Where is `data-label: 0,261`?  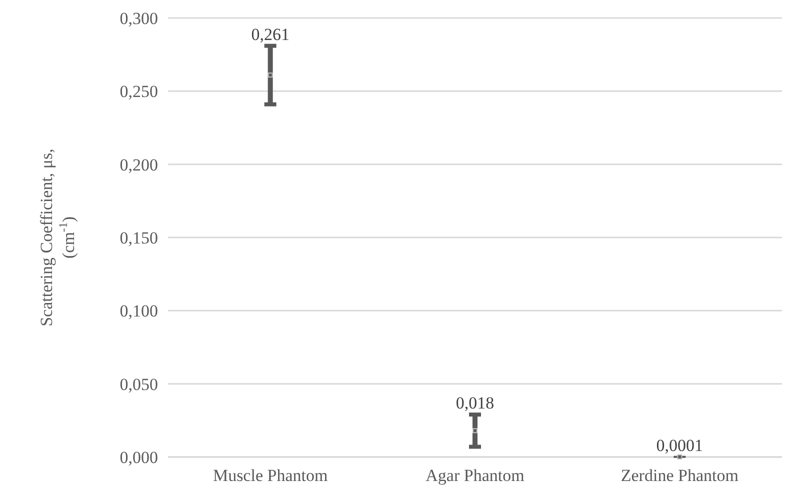 data-label: 0,261 is located at coordinates (270, 34).